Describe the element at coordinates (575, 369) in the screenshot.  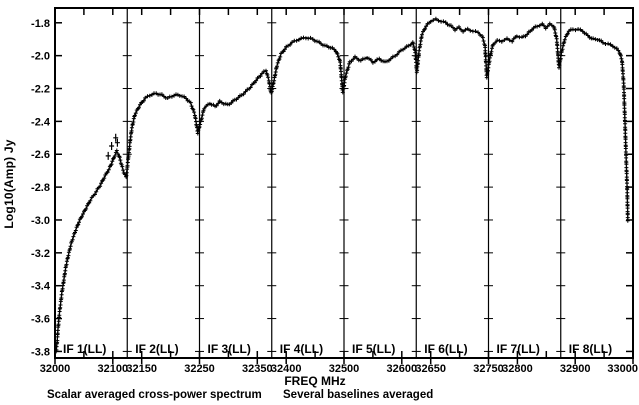
I see `x-tick-label: 32900` at that location.